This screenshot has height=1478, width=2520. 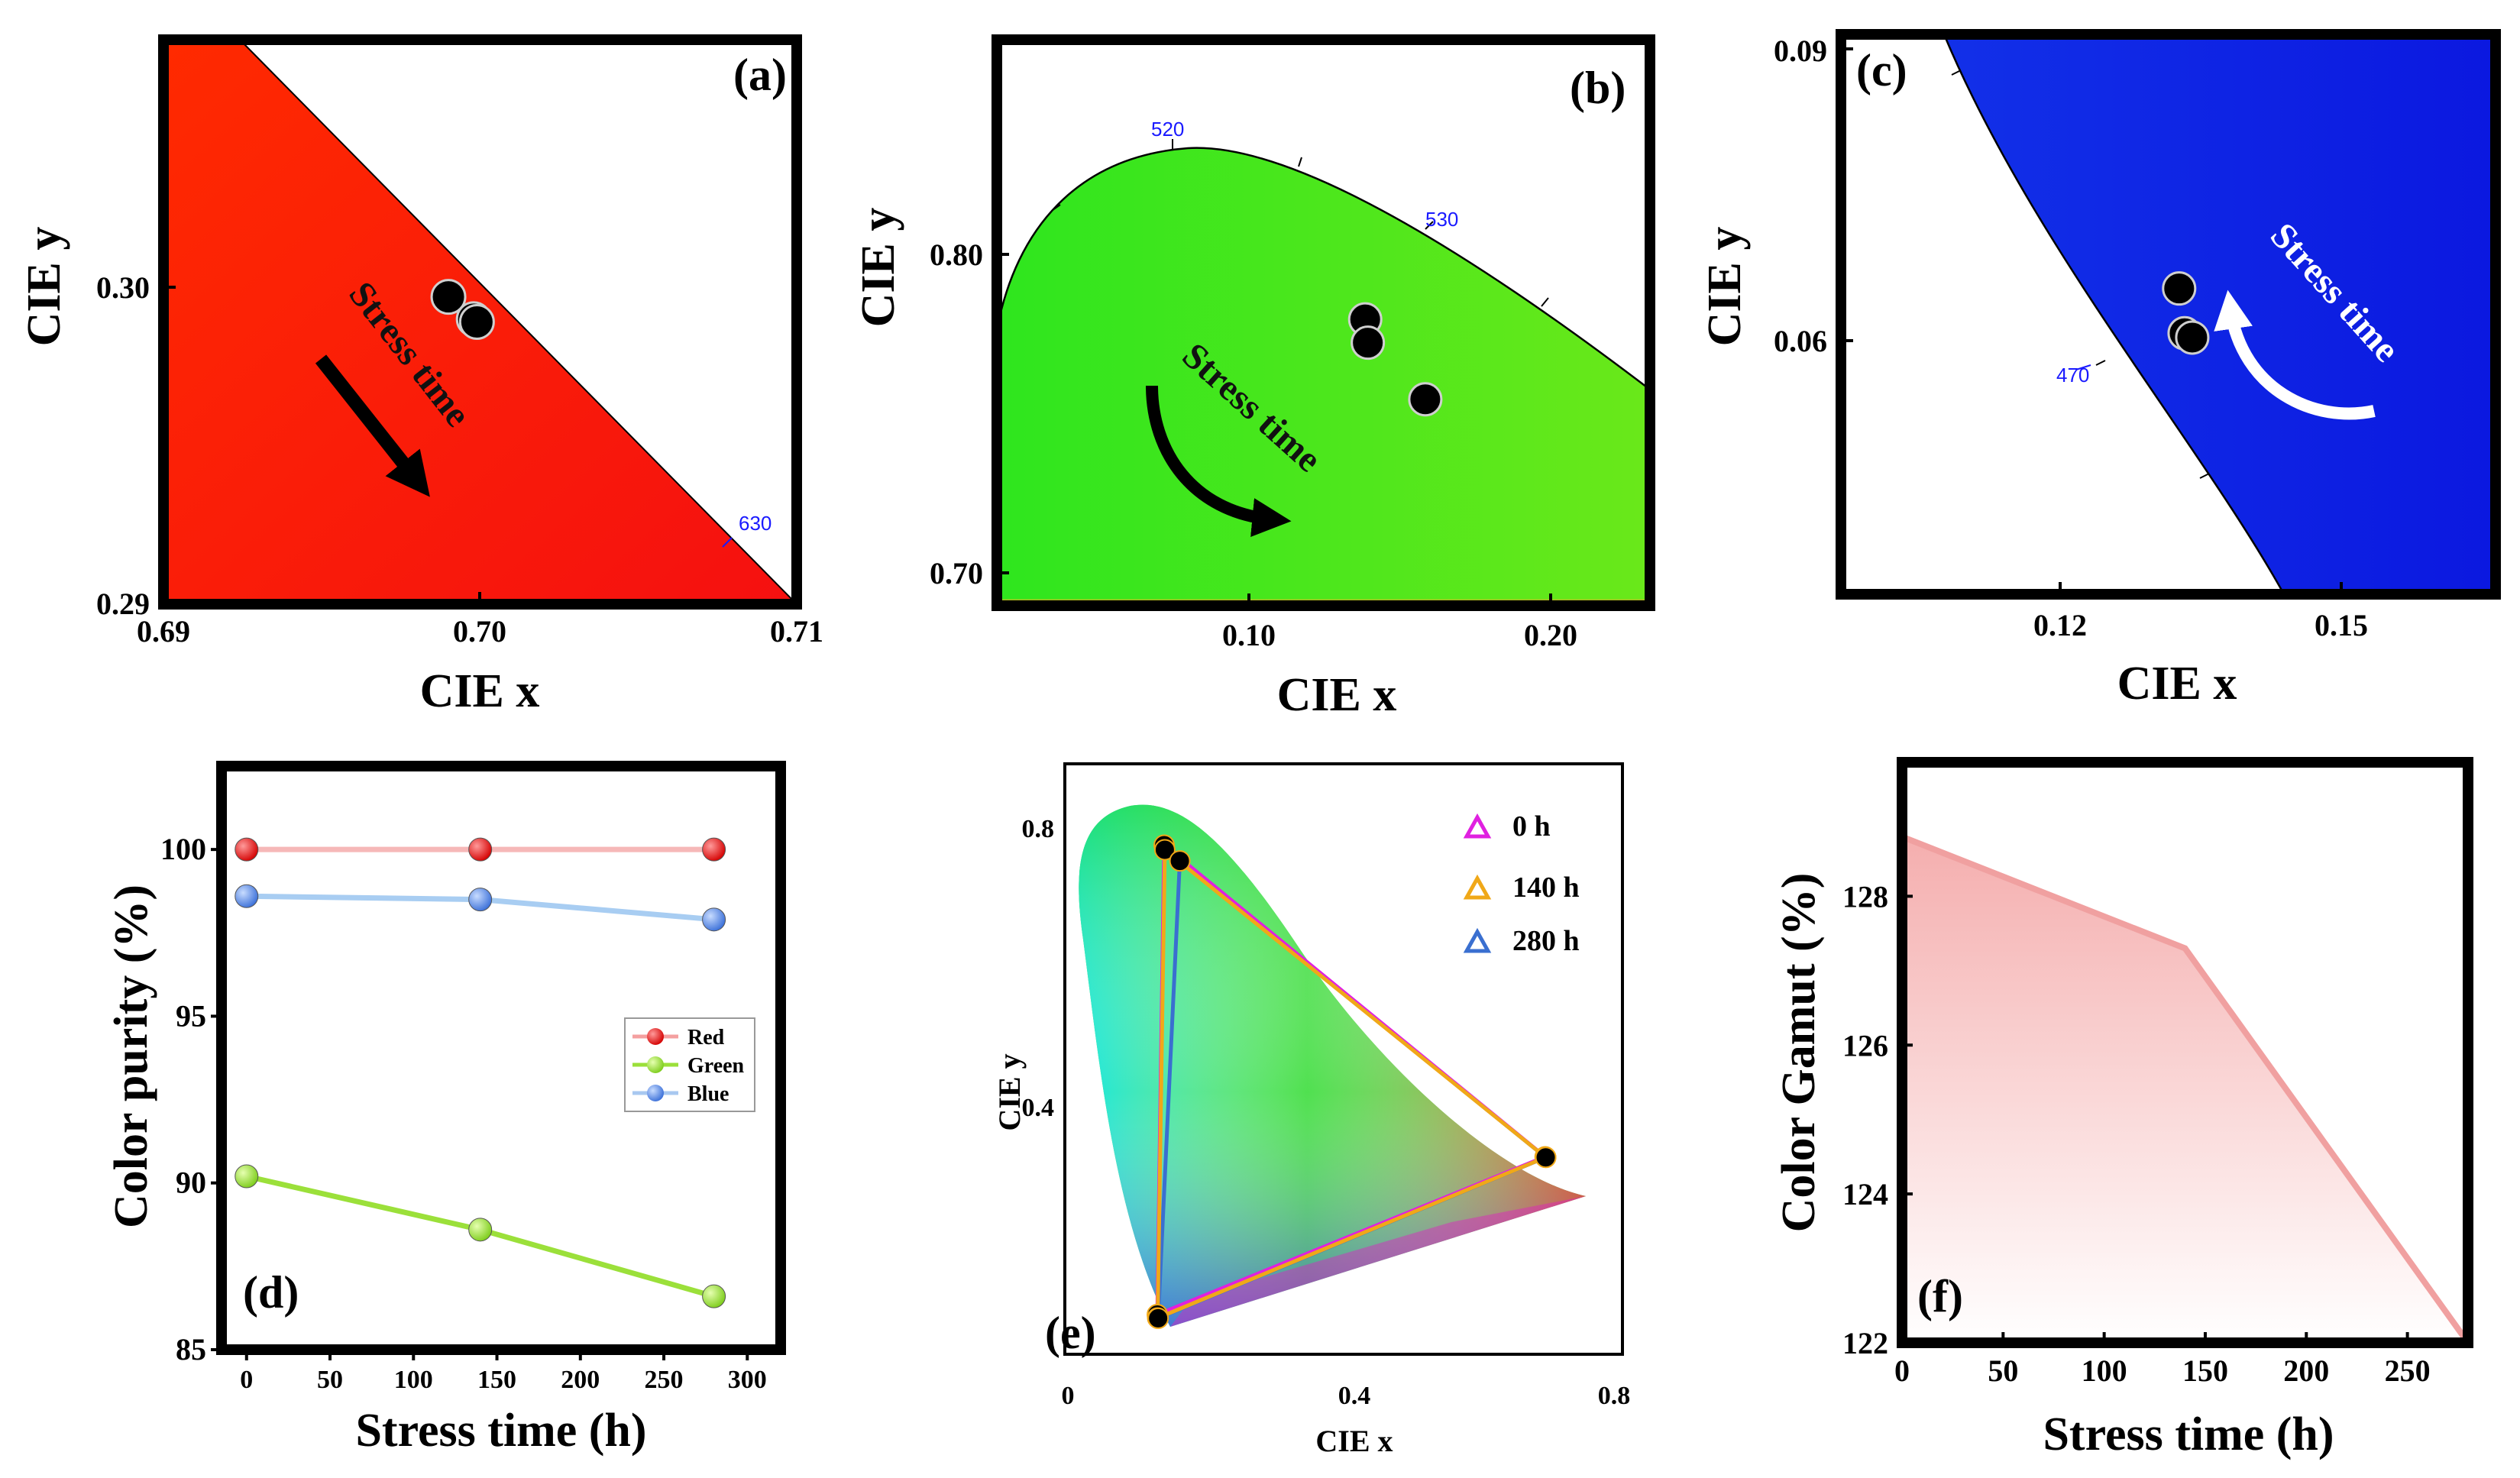 I want to click on y-tick-label: 0.29, so click(x=123, y=604).